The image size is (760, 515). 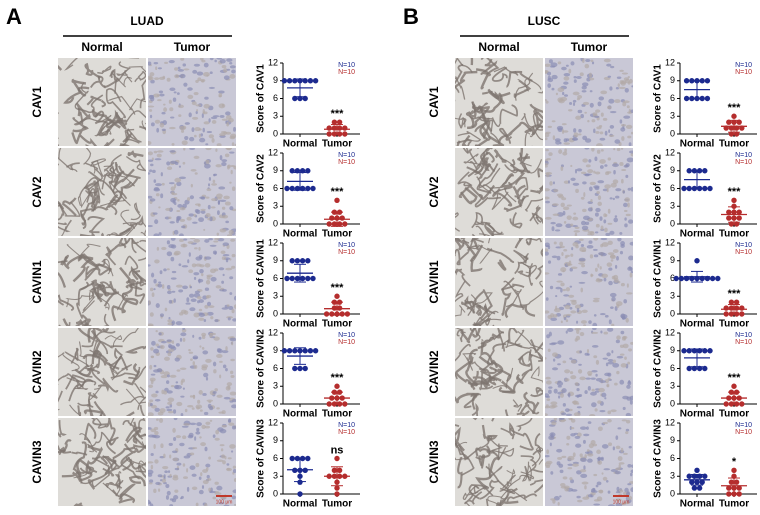 What do you see at coordinates (337, 144) in the screenshot?
I see `x-tick-label: Tumor` at bounding box center [337, 144].